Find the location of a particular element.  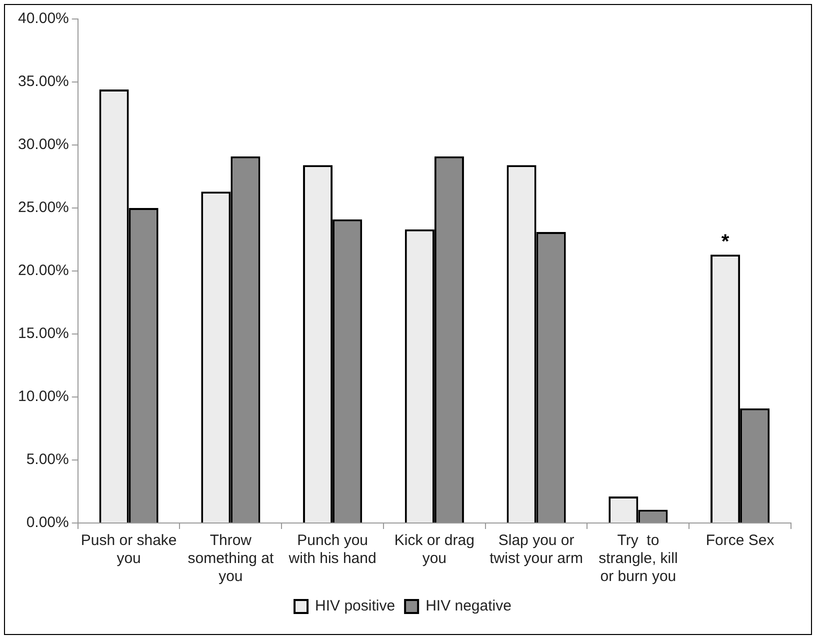

x-tick-label: Punch you with his hand is located at coordinates (332, 550).